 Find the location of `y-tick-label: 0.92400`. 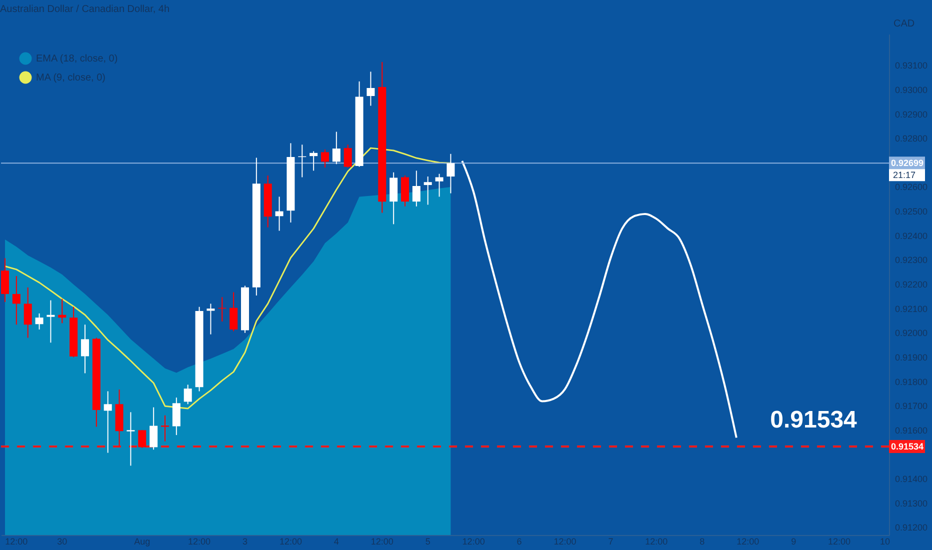

y-tick-label: 0.92400 is located at coordinates (911, 235).